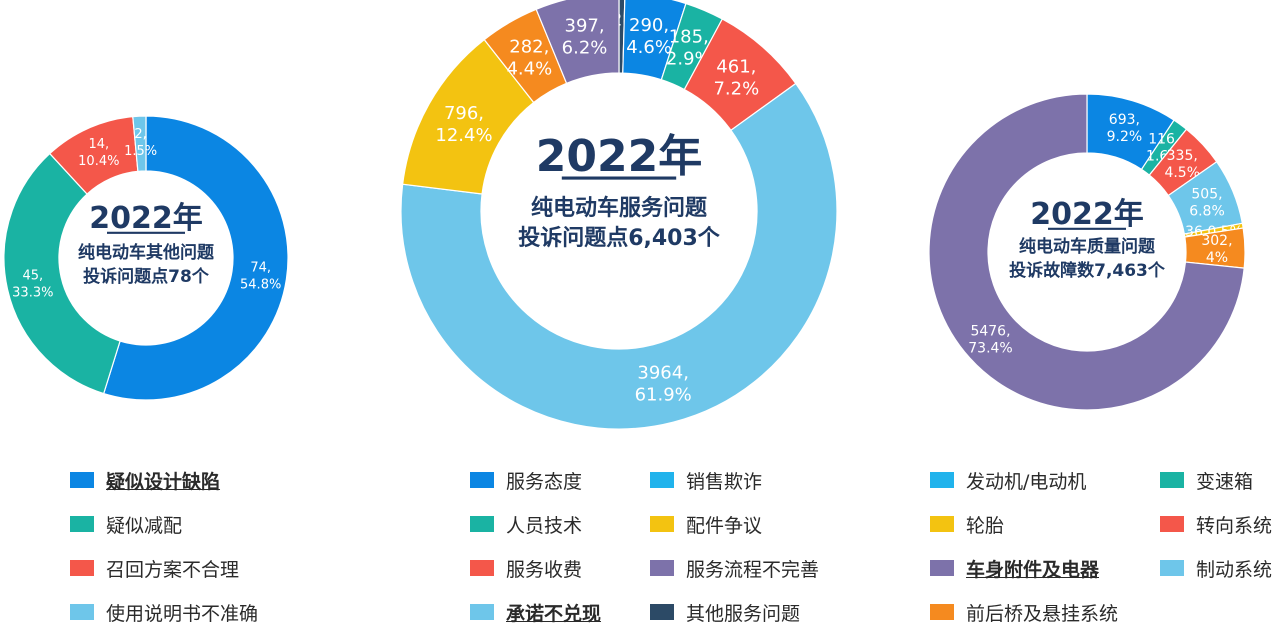  I want to click on legend-item-1-2: 疑似减配, so click(126, 524).